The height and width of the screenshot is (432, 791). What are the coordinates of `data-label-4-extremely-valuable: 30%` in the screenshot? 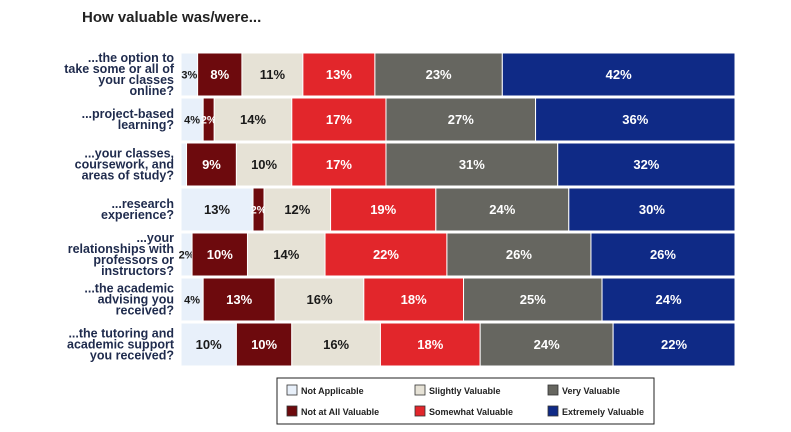 It's located at (652, 209).